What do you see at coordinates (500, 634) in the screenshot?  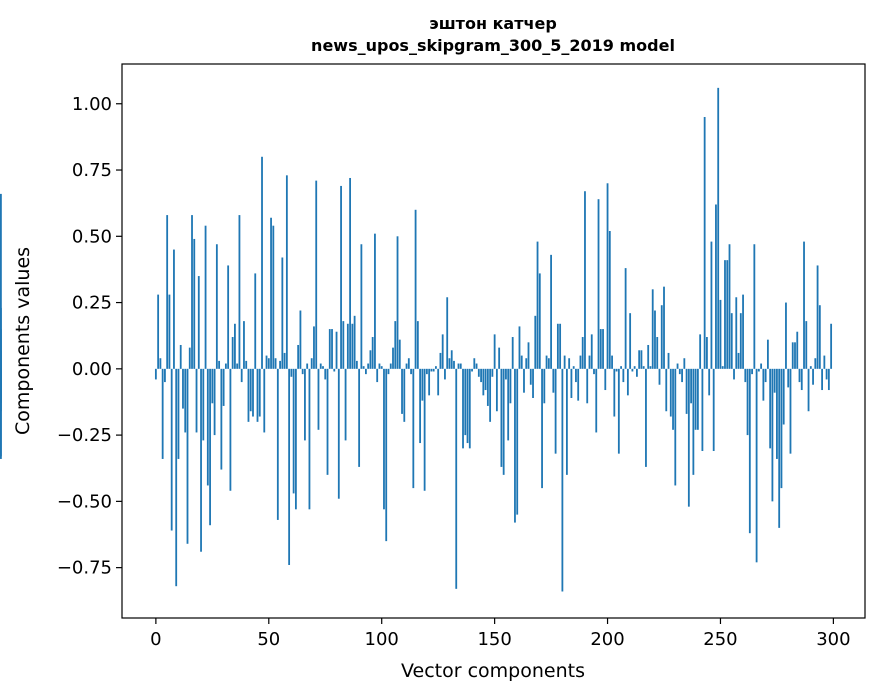 I see `x-axis-ticks: 0 50 100 150 200 250 300` at bounding box center [500, 634].